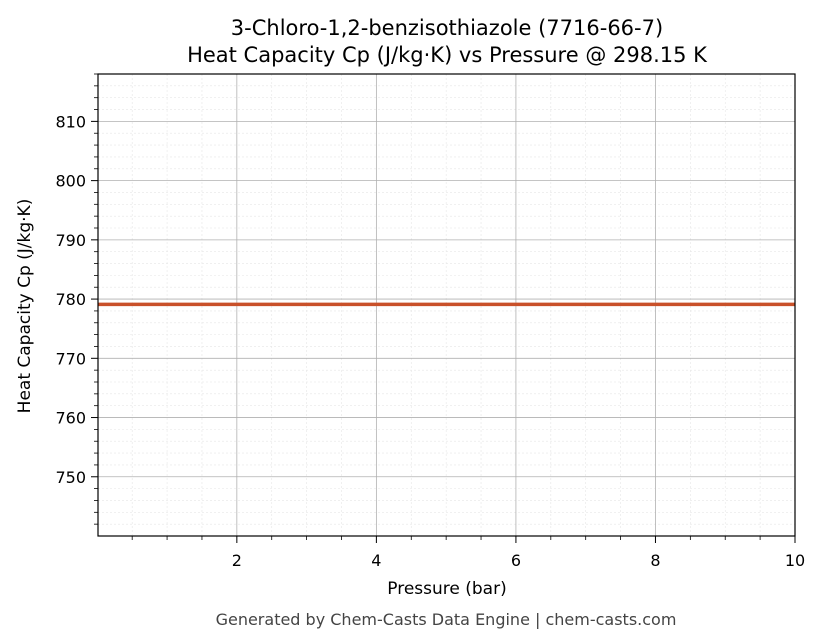 The width and height of the screenshot is (823, 644). What do you see at coordinates (70, 299) in the screenshot?
I see `y-tick-label: 780` at bounding box center [70, 299].